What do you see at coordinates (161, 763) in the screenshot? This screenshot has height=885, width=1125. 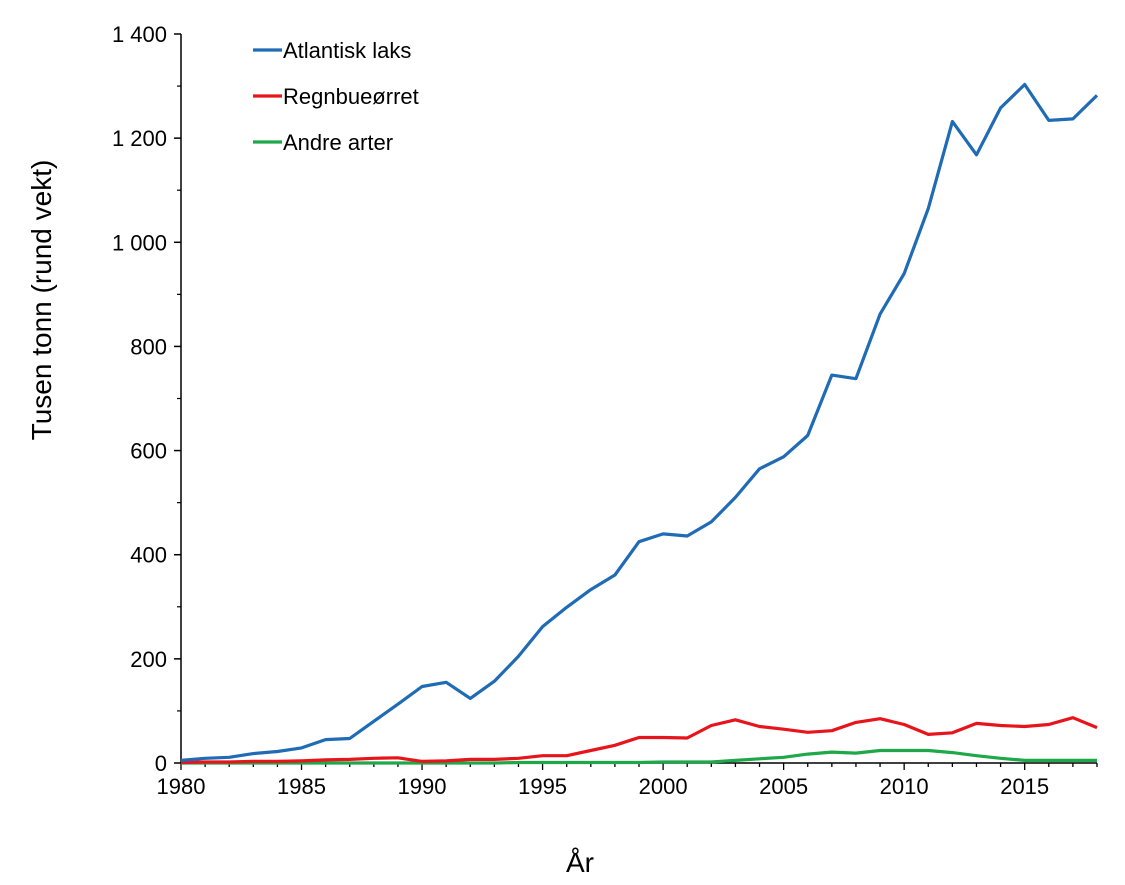 I see `y-tick-label: 0` at bounding box center [161, 763].